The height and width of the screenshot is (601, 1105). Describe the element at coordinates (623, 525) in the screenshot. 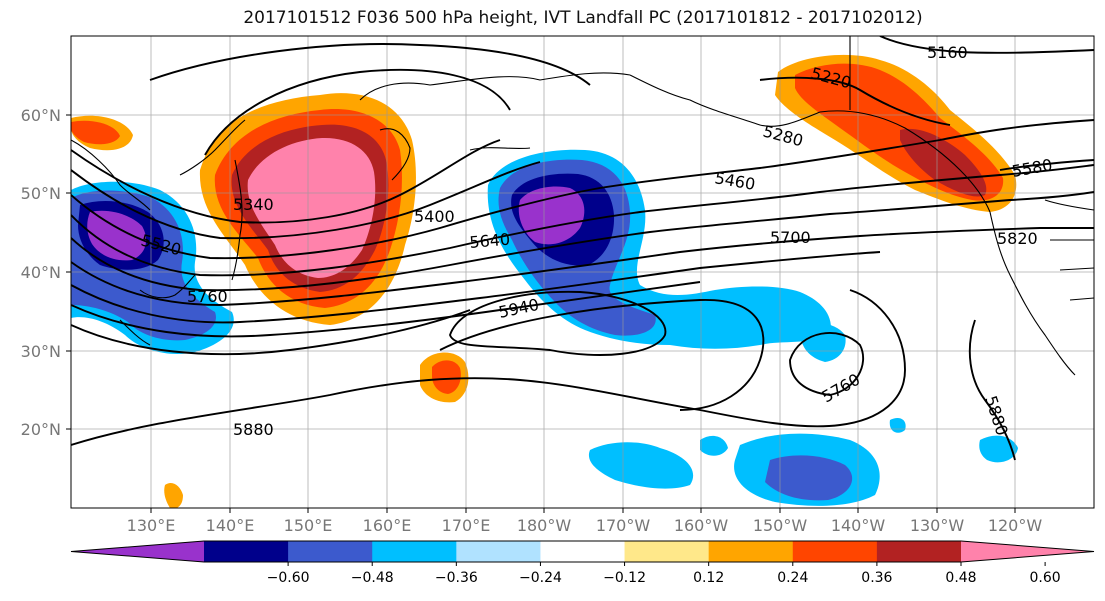

I see `lon-label: 170°W` at that location.